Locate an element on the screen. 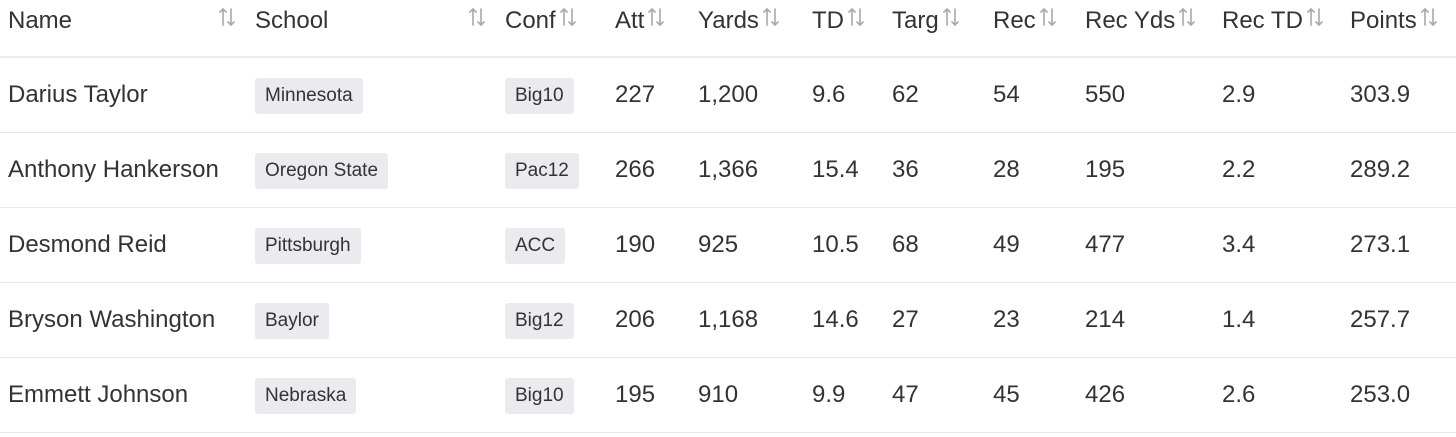 The width and height of the screenshot is (1456, 437). column-title: Rec is located at coordinates (1014, 20).